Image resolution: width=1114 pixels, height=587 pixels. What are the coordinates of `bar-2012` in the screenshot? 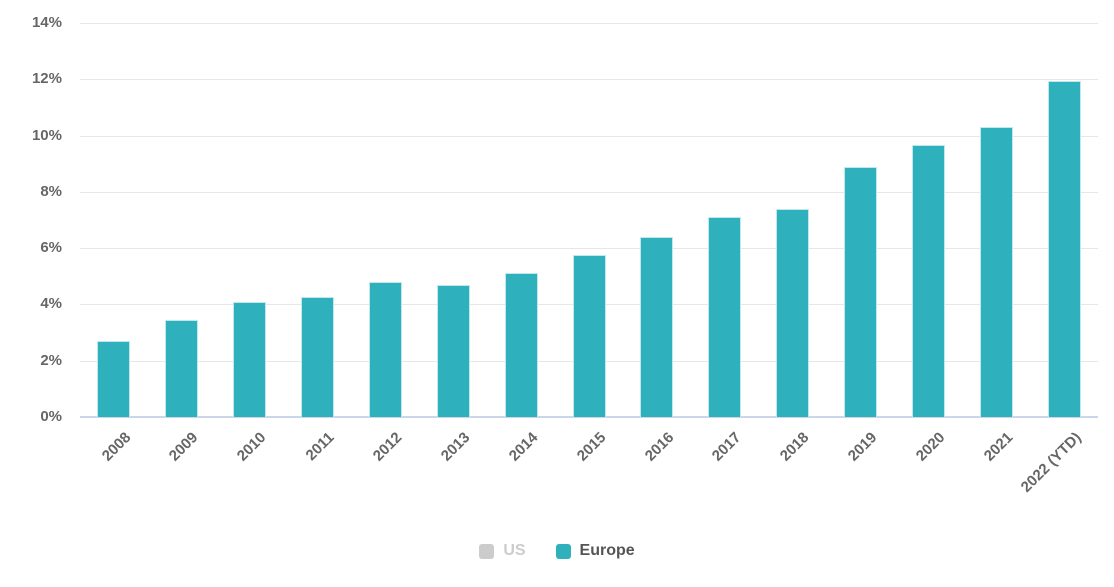 It's located at (385, 349).